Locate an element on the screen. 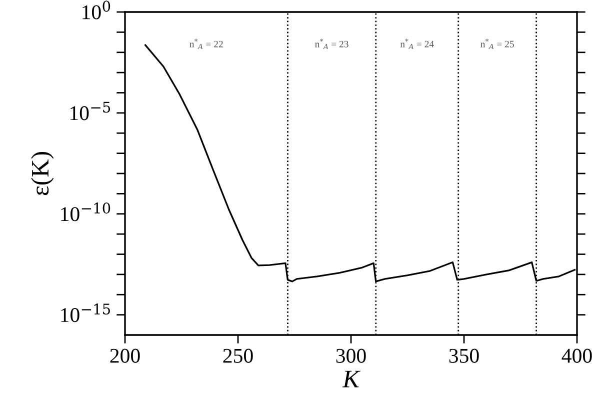  annotation: n$^{*}$$_{A}$ = 23 is located at coordinates (331, 43).